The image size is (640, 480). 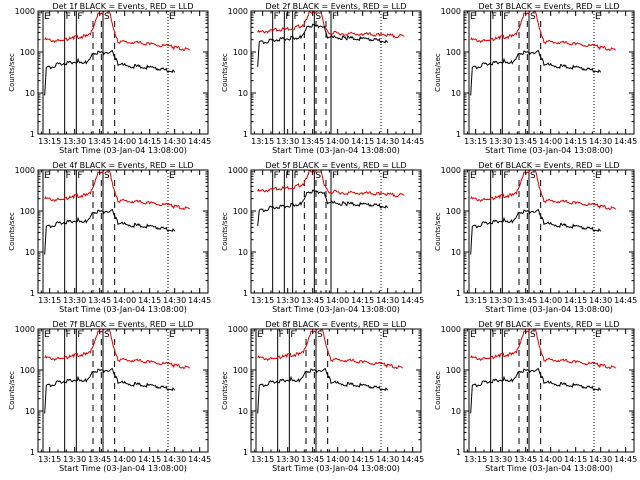 I want to click on chart-title: Det 2f BLACK = Events, RED = LLD, so click(x=335, y=6).